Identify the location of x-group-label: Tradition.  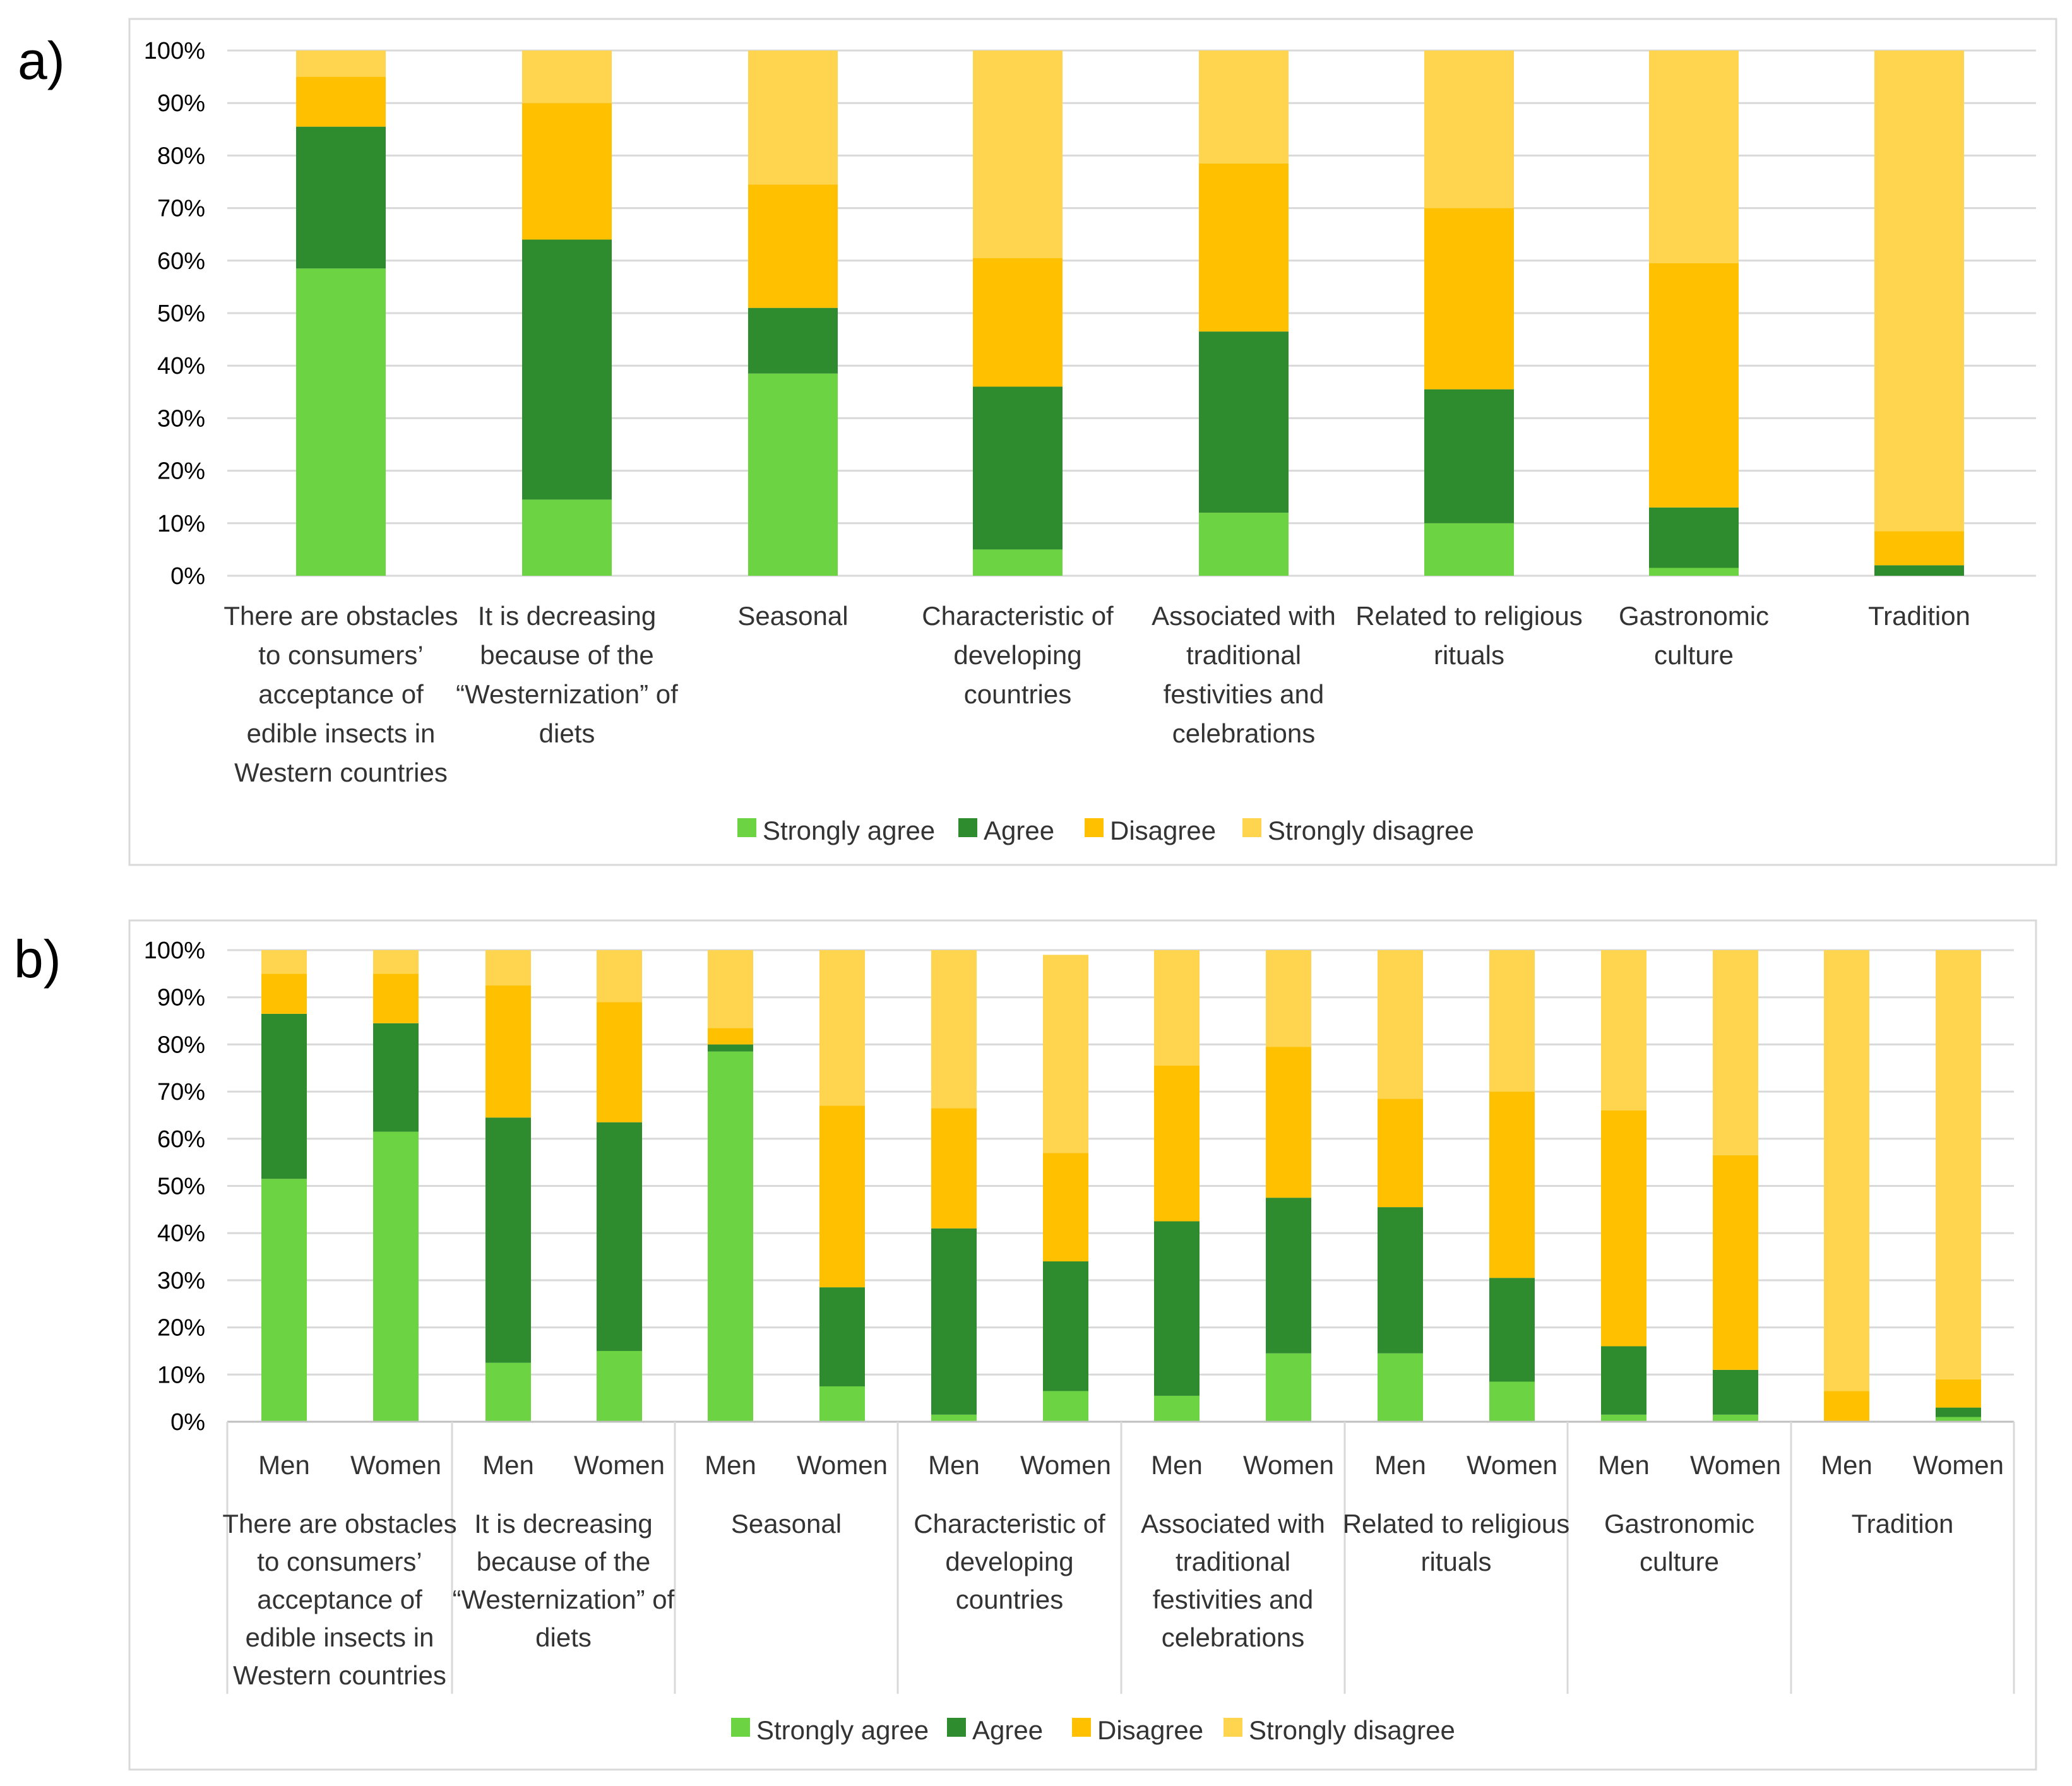
(1903, 1524).